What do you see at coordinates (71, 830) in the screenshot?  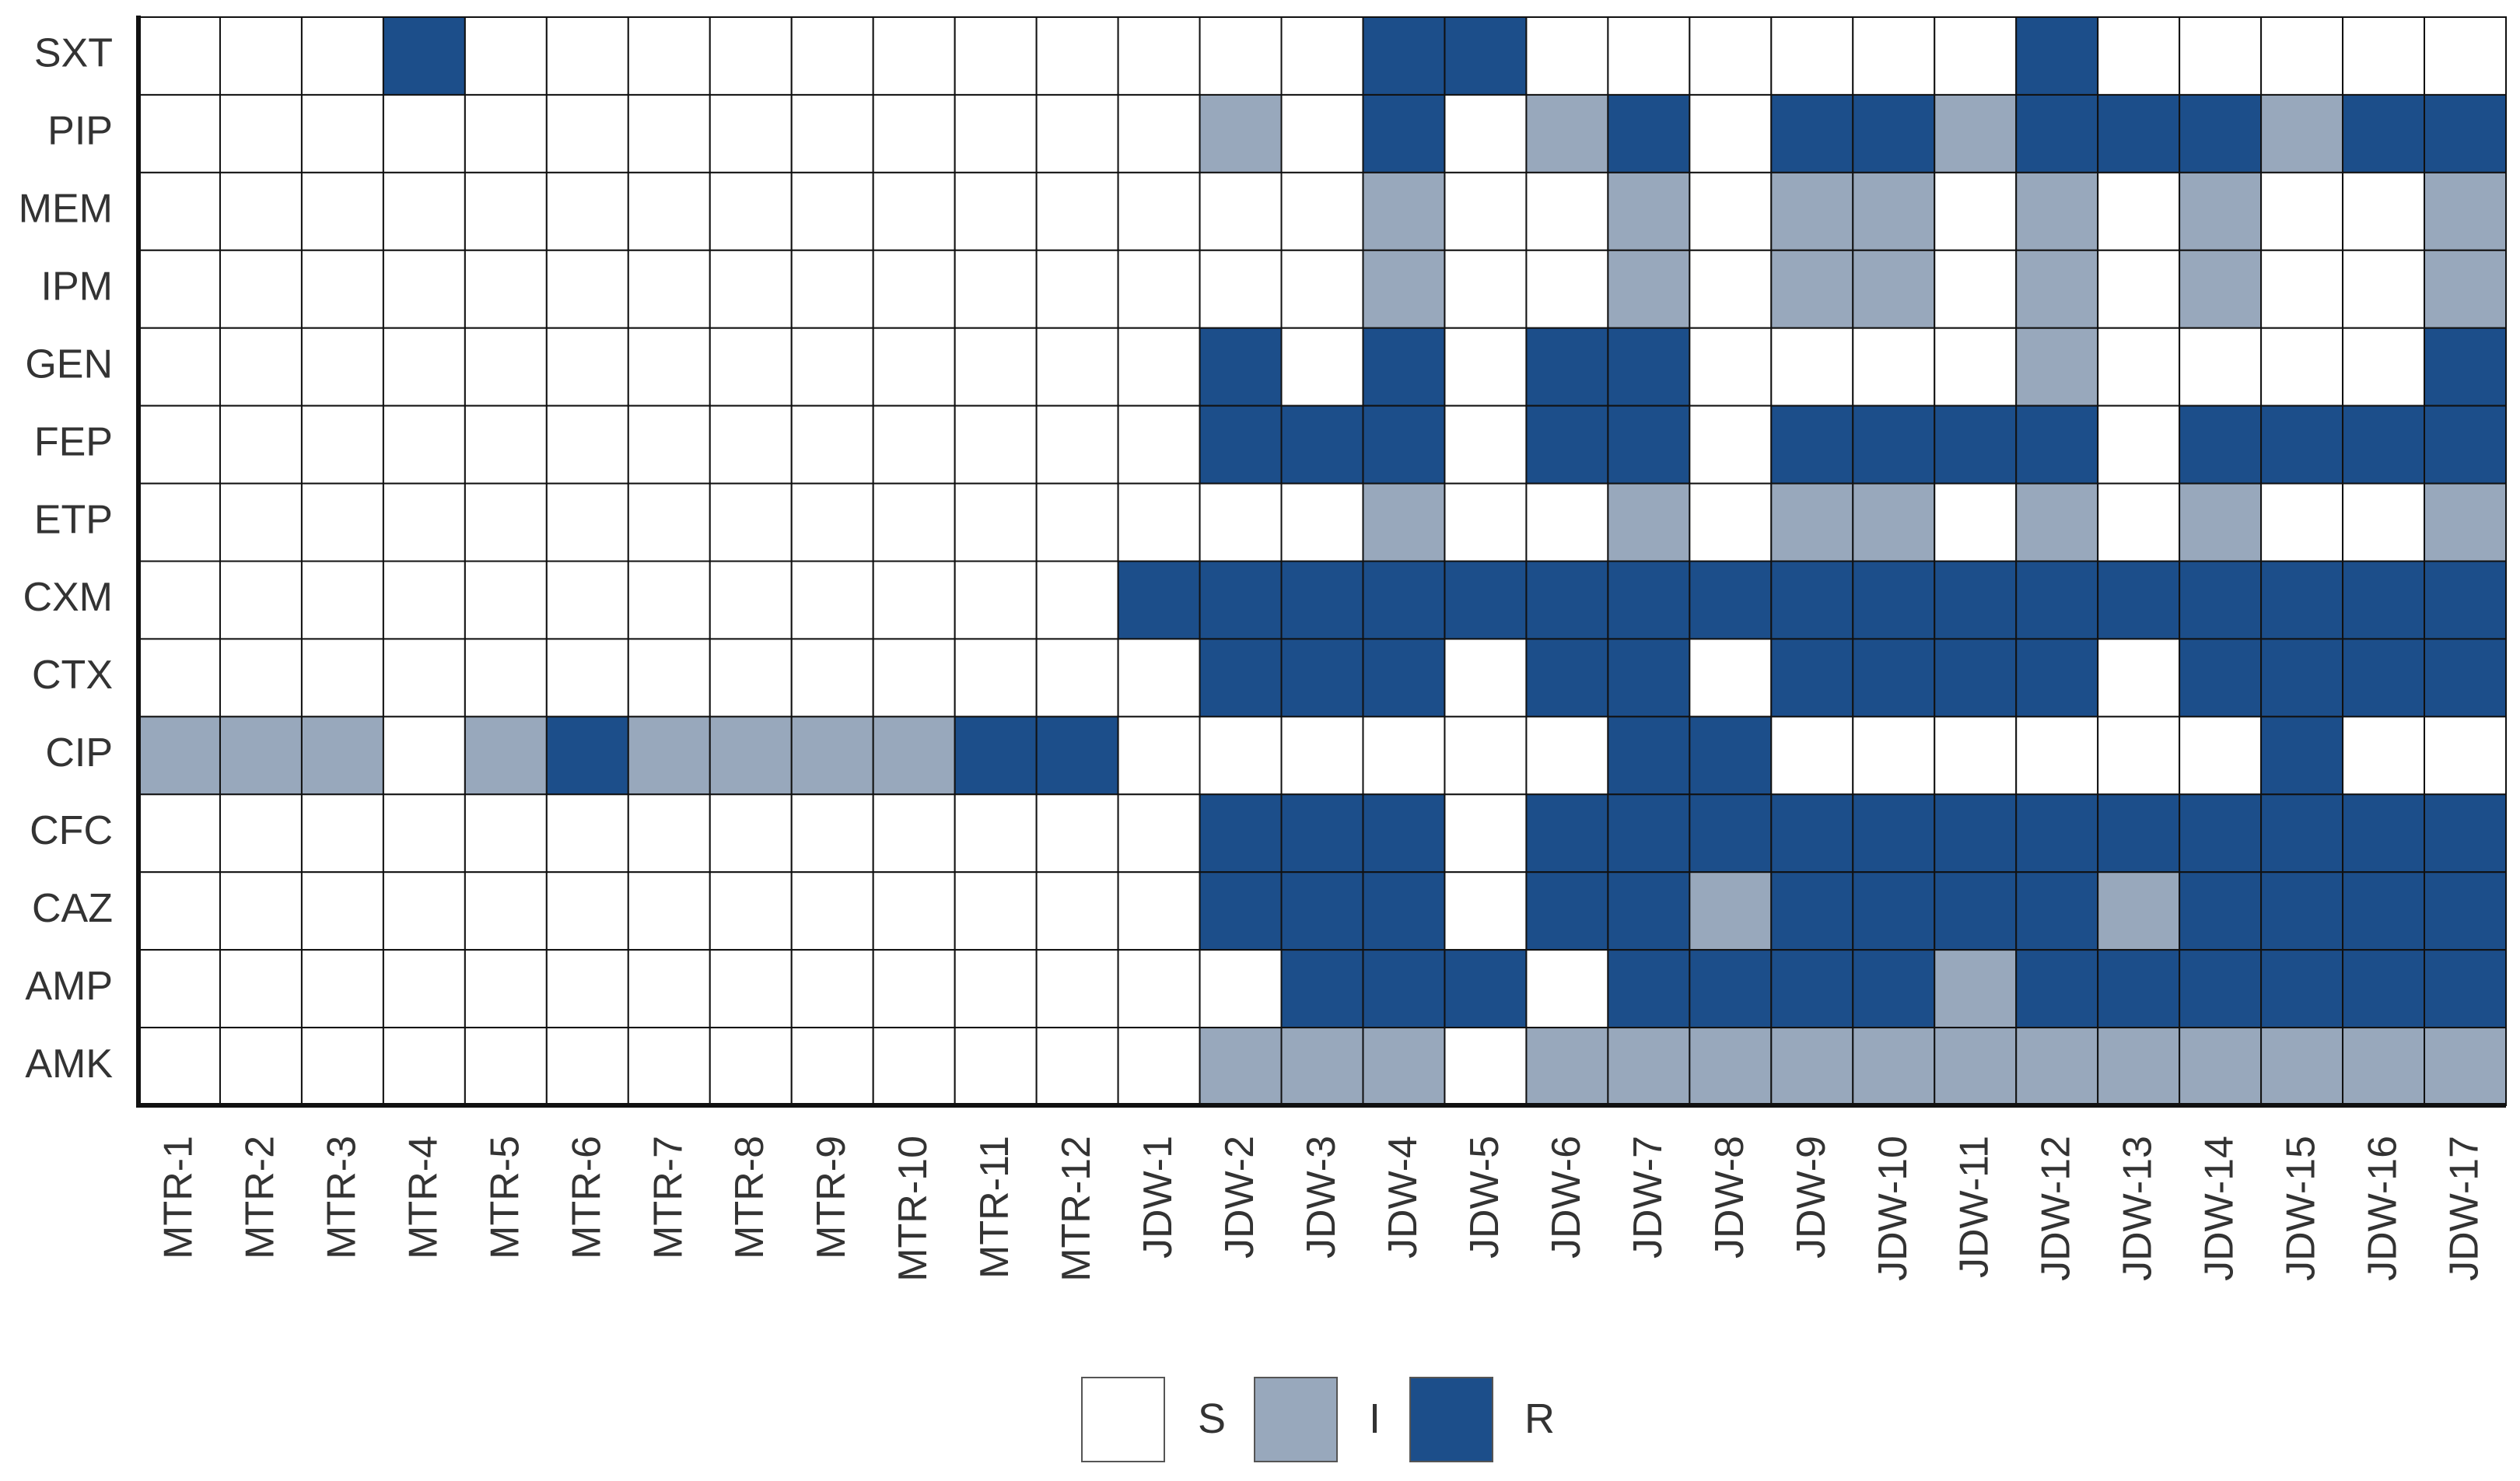 I see `y-tick-label: CFC` at bounding box center [71, 830].